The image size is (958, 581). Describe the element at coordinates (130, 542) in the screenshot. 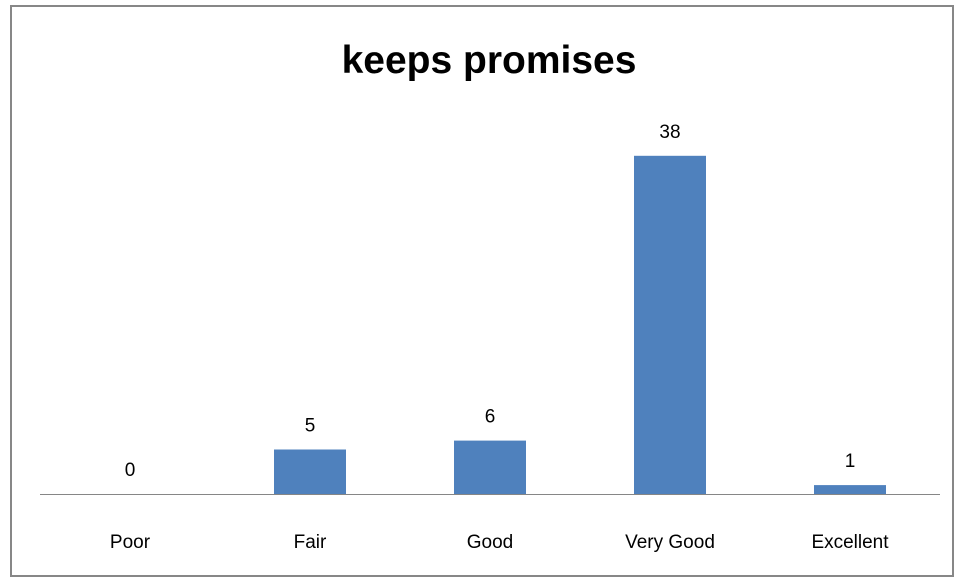

I see `x-tick-label-poor: Poor` at that location.